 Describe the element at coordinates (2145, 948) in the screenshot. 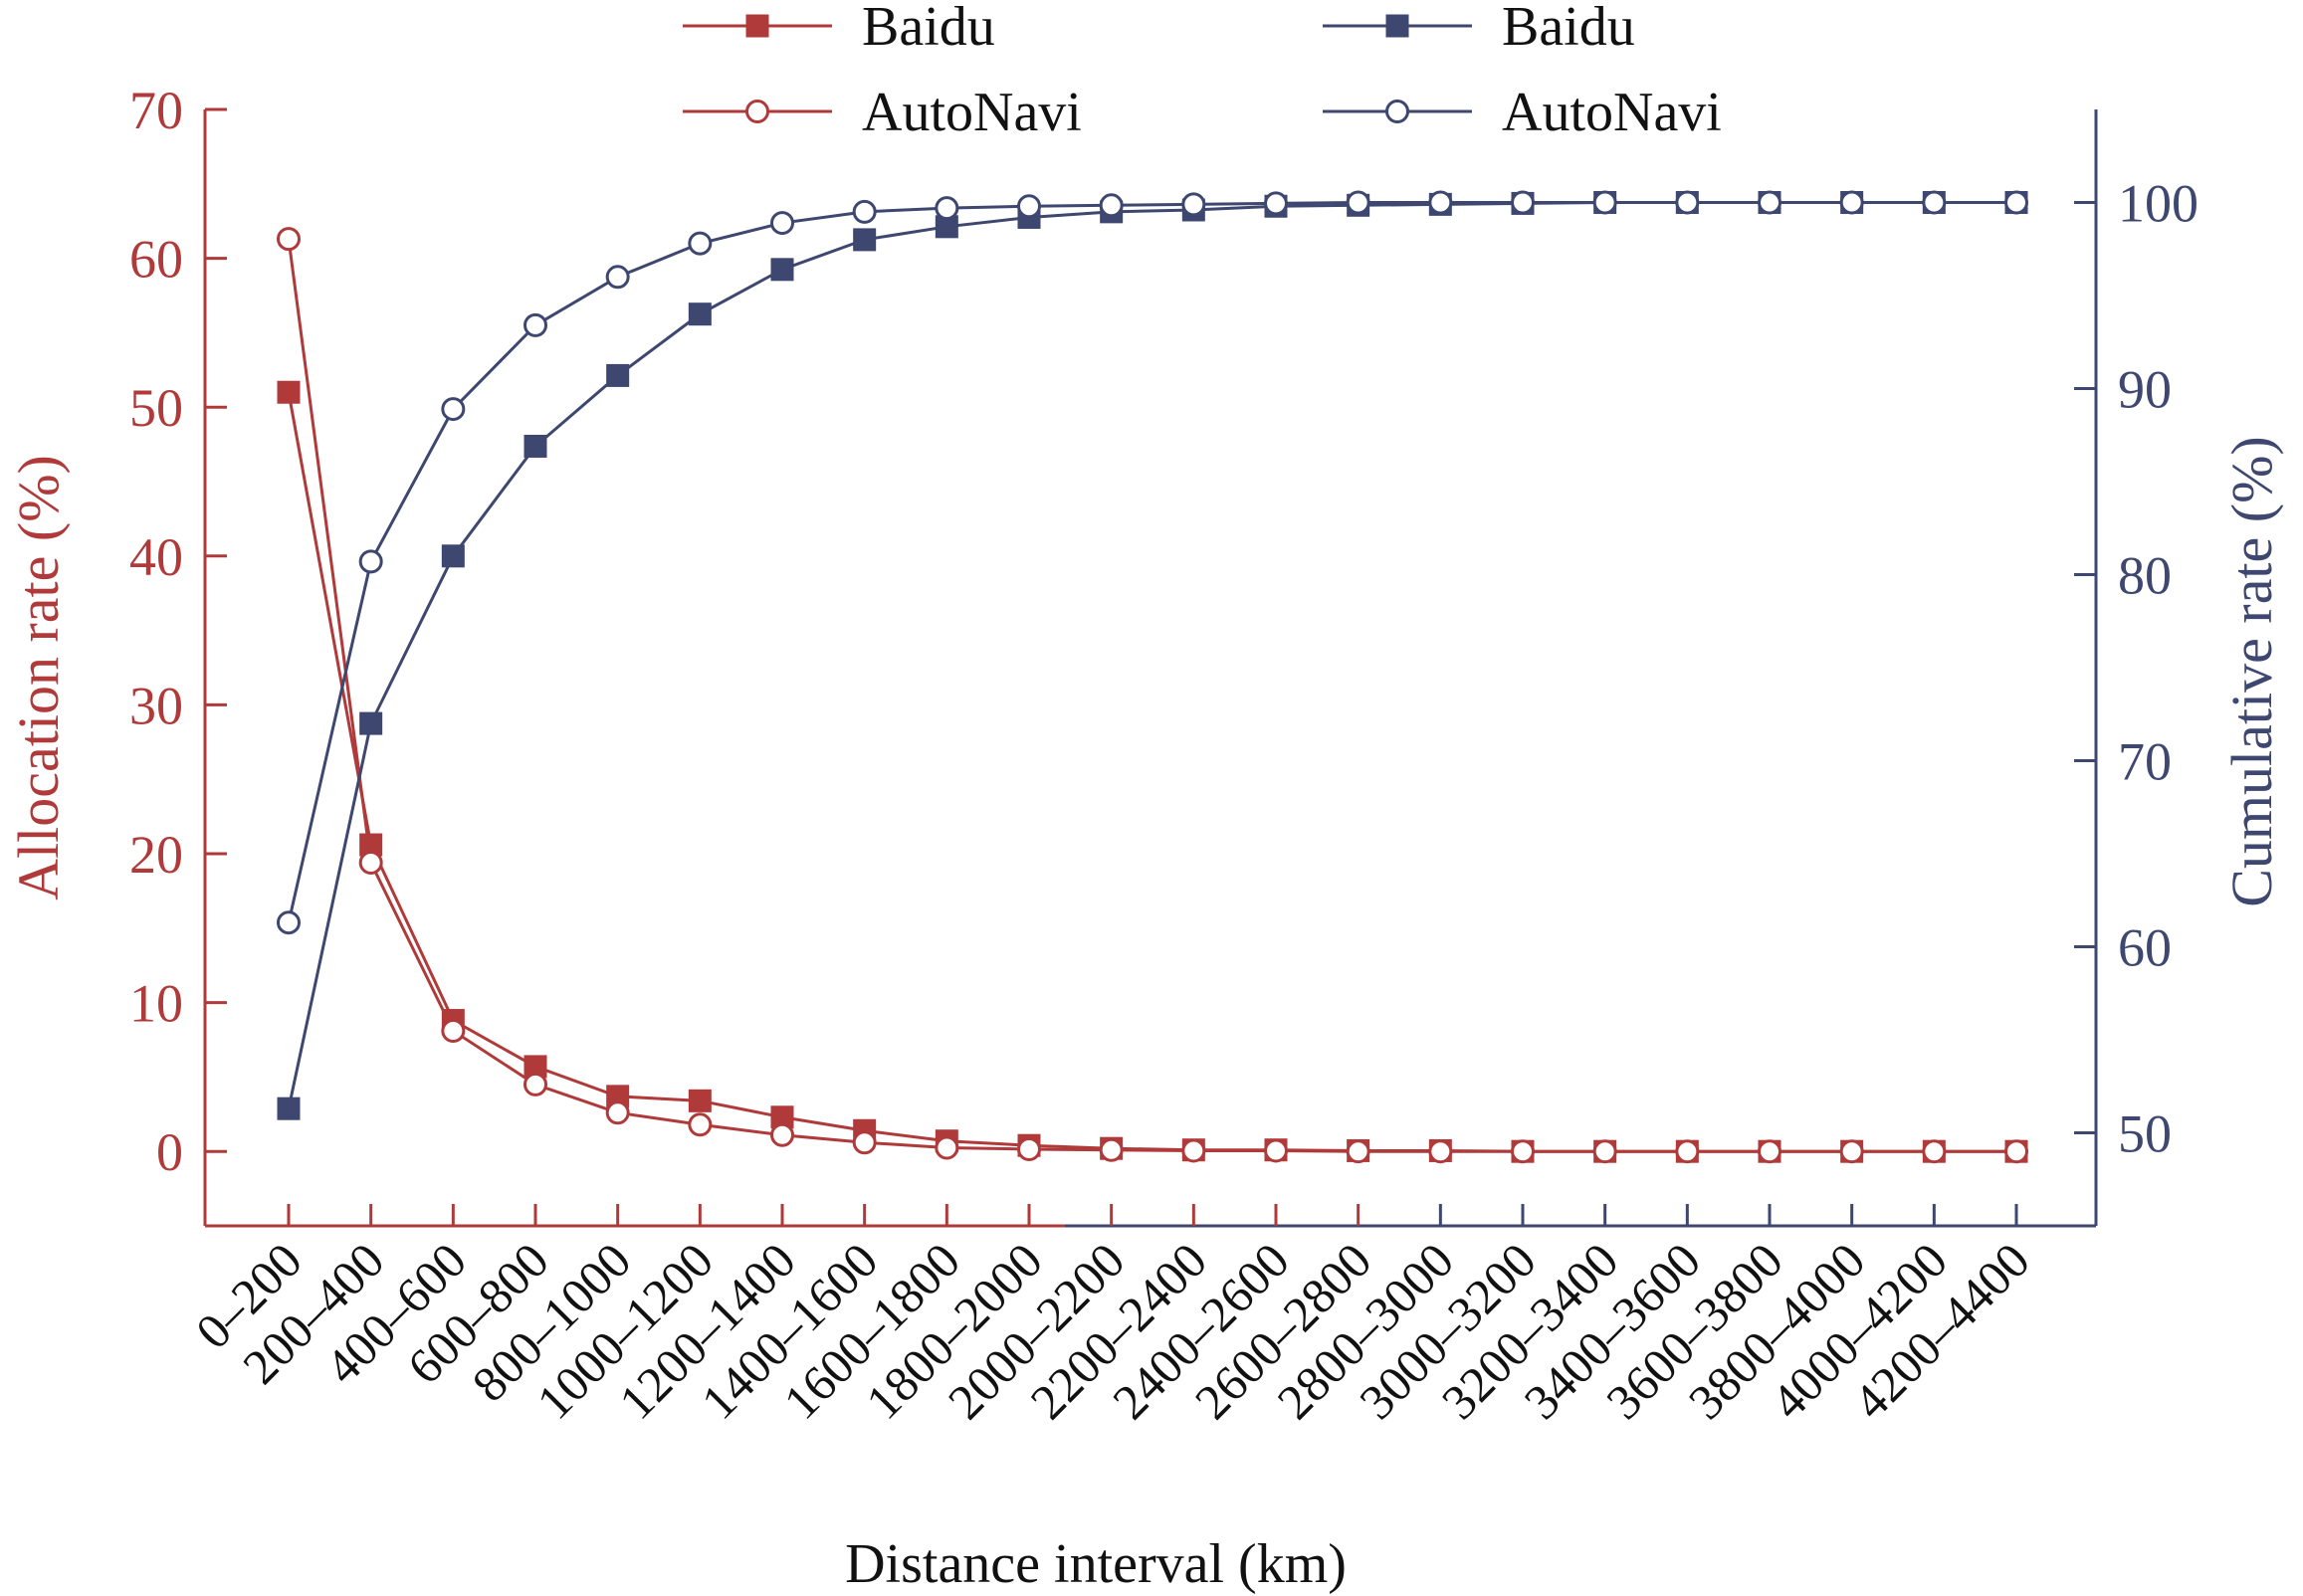

I see `y-tick-label-right: 60` at that location.